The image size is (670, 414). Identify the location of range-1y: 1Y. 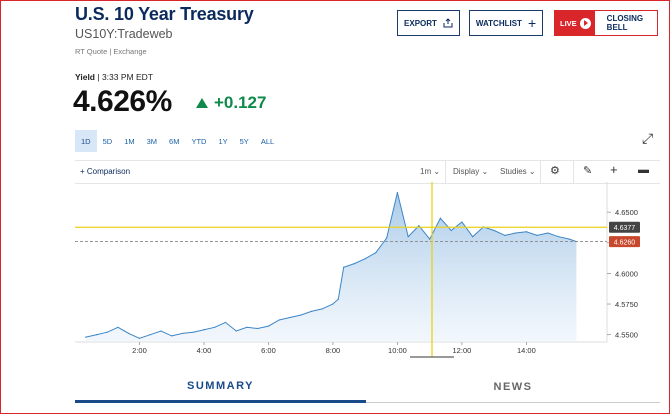
(223, 141).